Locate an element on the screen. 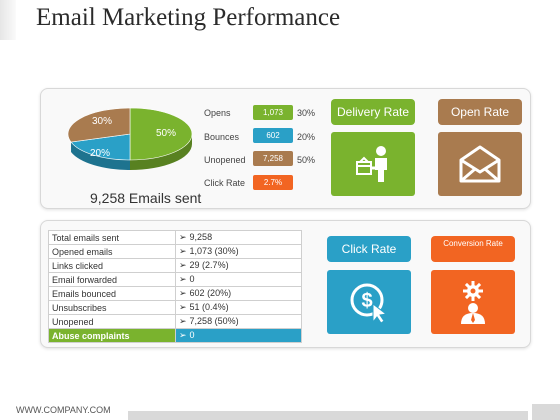 The image size is (560, 420). stat-label: Emails bounced is located at coordinates (112, 293).